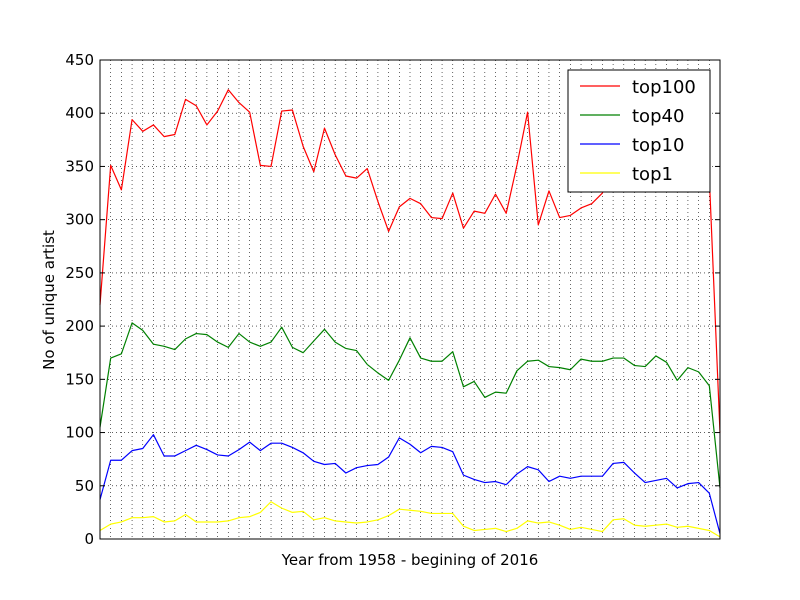 This screenshot has height=600, width=800. Describe the element at coordinates (410, 560) in the screenshot. I see `x-axis-title: Year from 1958 - begining of 2016` at that location.